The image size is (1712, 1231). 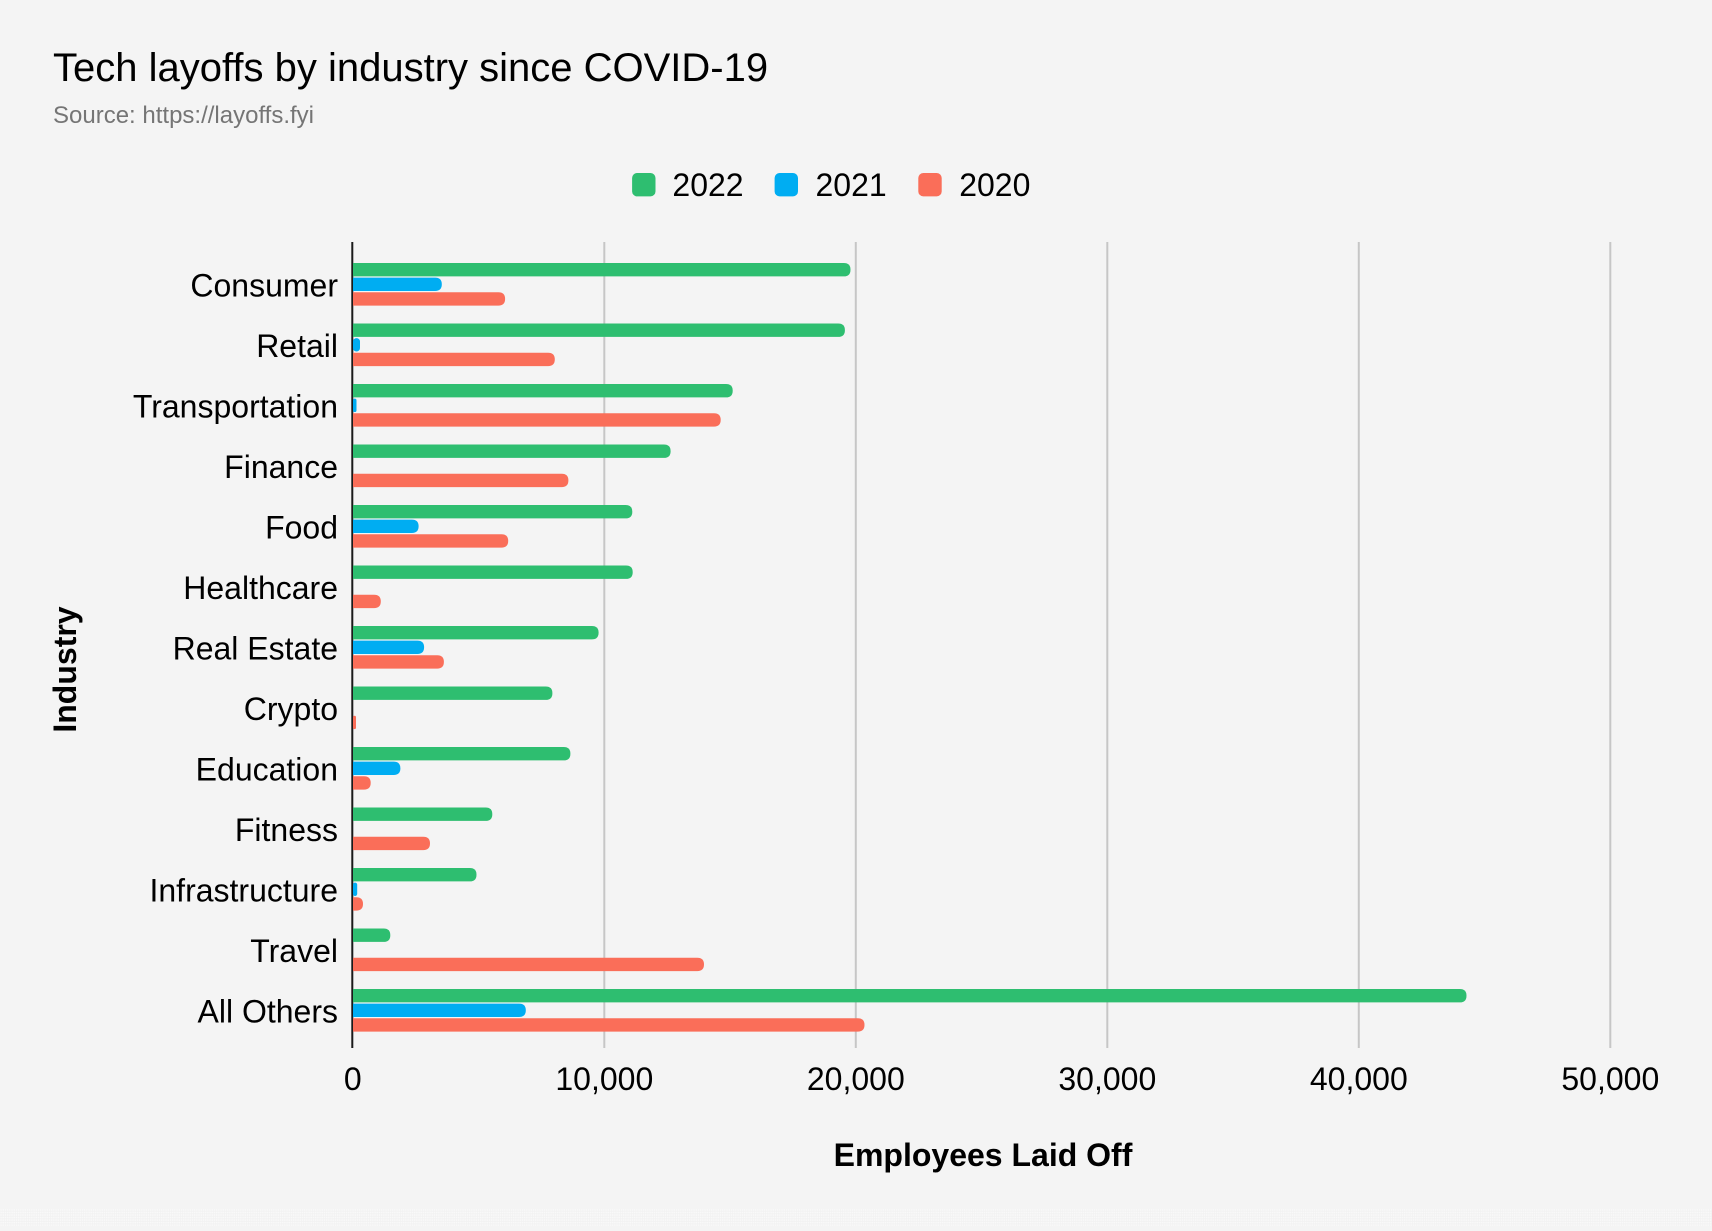 What do you see at coordinates (983, 1155) in the screenshot?
I see `svg-text: Employees Laid Off` at bounding box center [983, 1155].